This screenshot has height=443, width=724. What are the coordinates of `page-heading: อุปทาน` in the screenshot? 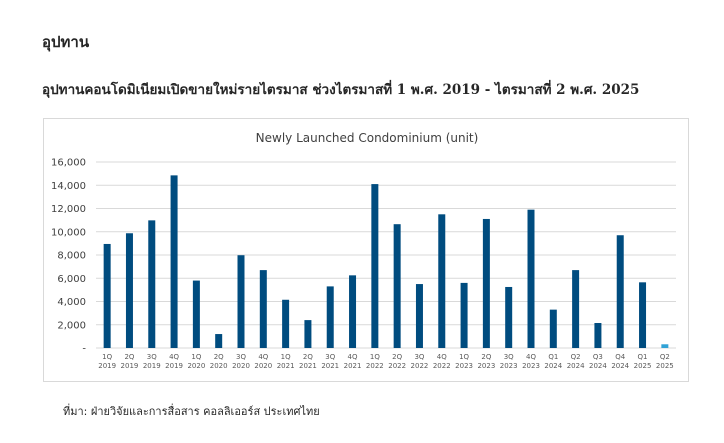 It's located at (66, 42).